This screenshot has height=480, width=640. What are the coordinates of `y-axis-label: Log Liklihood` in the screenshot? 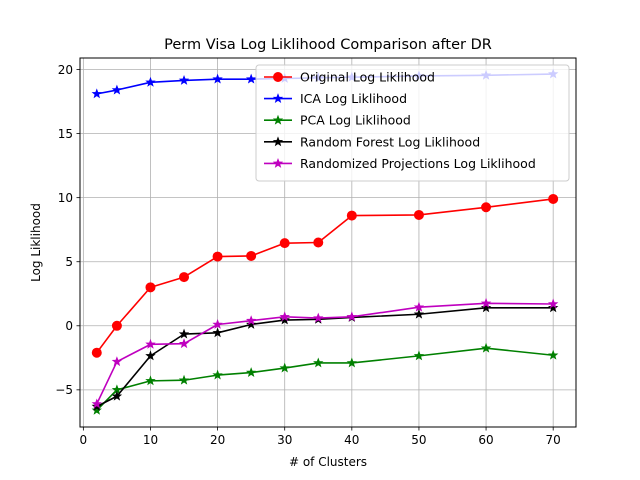 It's located at (36, 242).